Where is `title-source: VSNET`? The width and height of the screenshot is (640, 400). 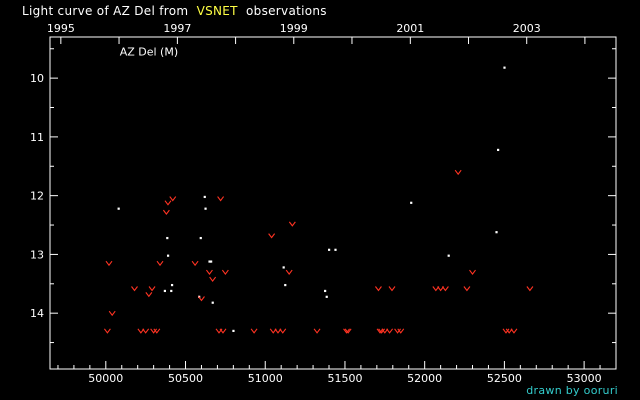 title-source: VSNET is located at coordinates (217, 11).